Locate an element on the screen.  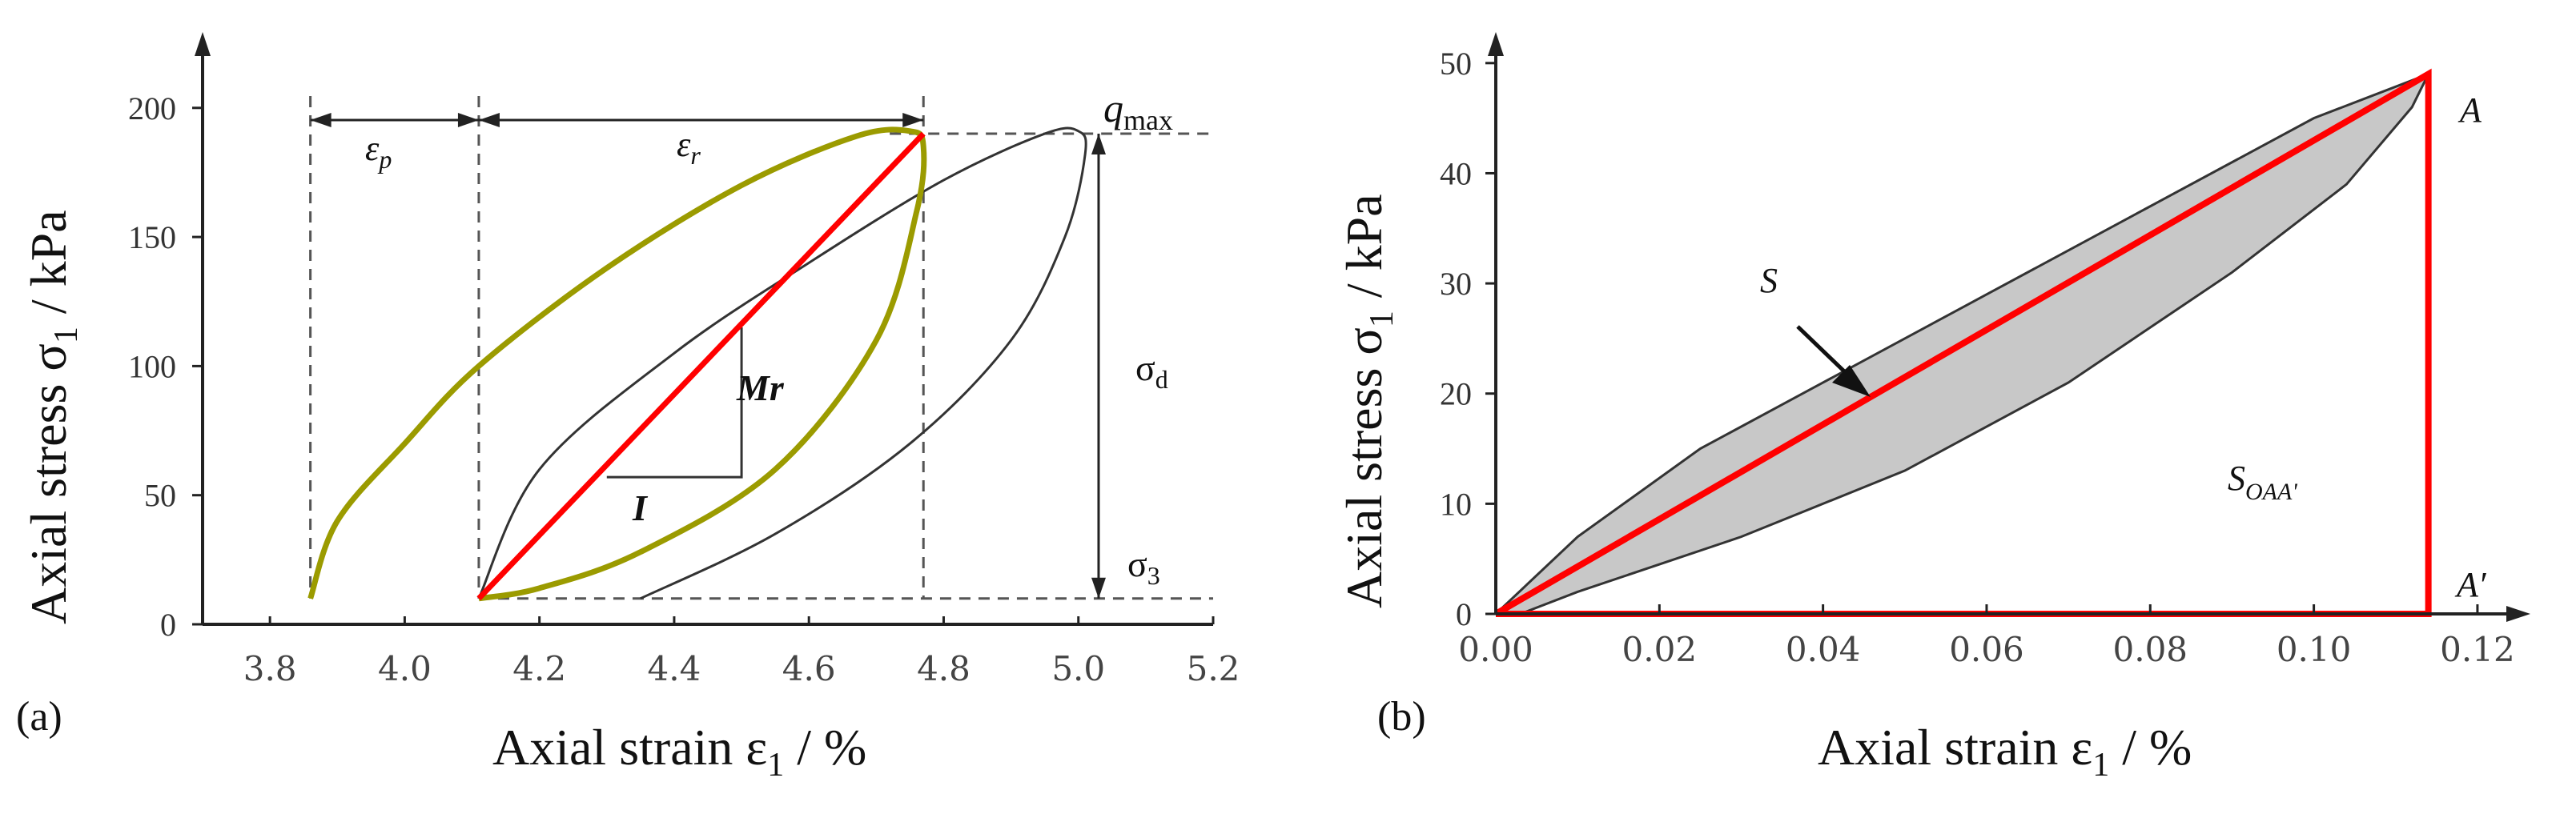
b-ytick-label-3: 30 is located at coordinates (1456, 284).